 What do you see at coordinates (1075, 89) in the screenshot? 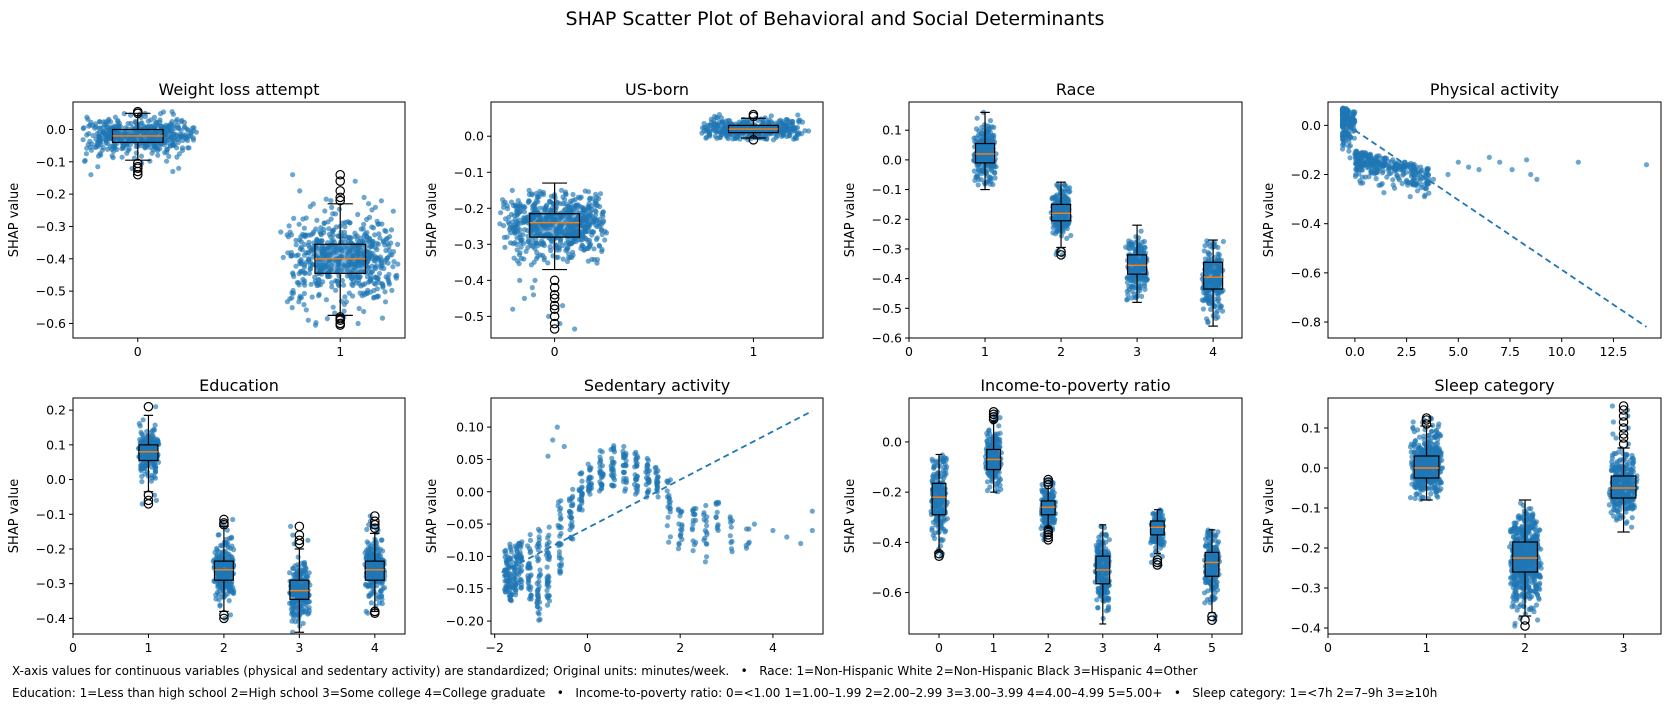
I see `race-title: Race` at bounding box center [1075, 89].